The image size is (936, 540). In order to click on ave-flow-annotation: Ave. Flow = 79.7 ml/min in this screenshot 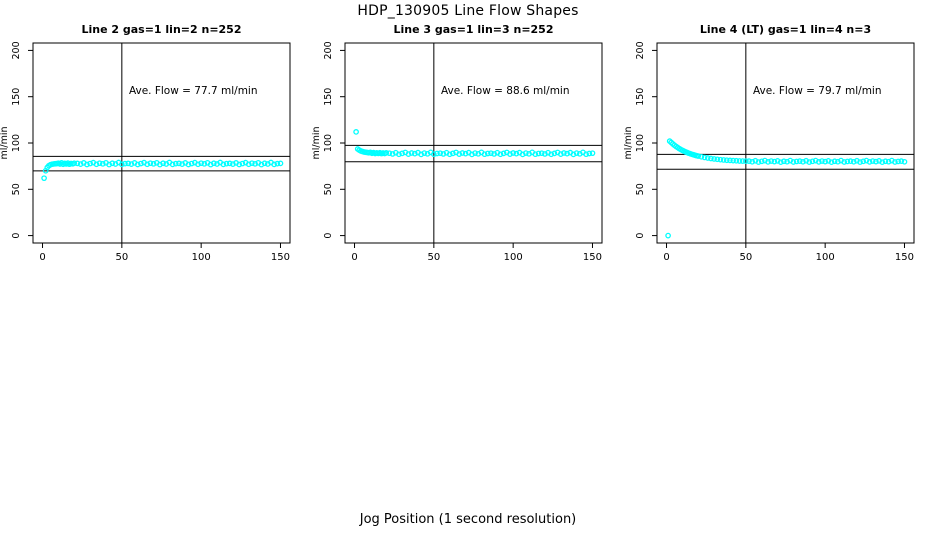, I will do `click(817, 91)`.